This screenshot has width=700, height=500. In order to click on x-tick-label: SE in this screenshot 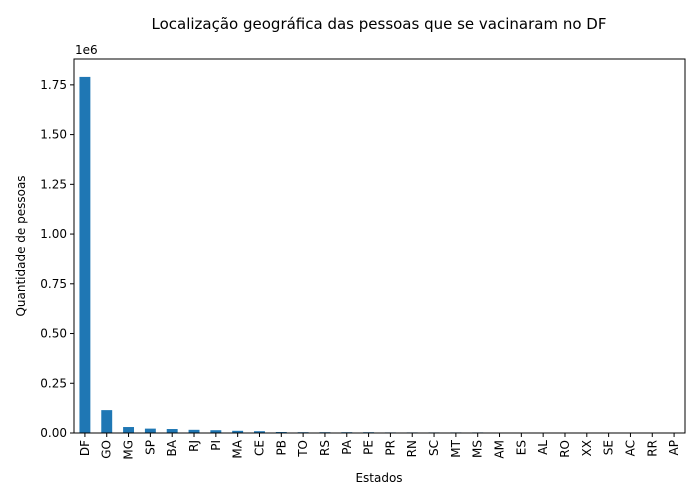, I will do `click(609, 447)`.